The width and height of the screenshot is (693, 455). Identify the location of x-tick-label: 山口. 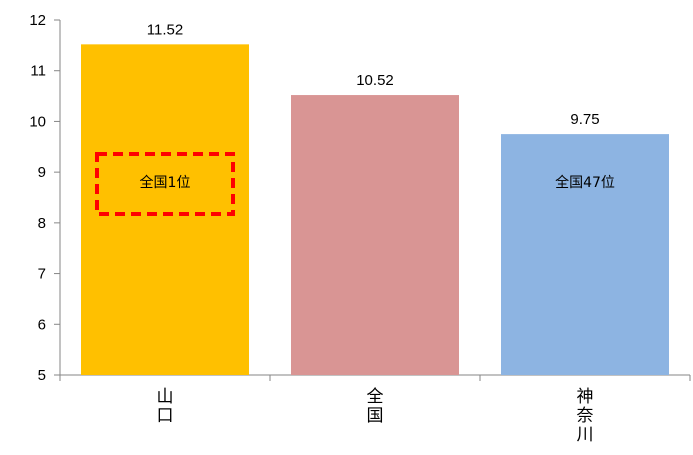
(165, 406).